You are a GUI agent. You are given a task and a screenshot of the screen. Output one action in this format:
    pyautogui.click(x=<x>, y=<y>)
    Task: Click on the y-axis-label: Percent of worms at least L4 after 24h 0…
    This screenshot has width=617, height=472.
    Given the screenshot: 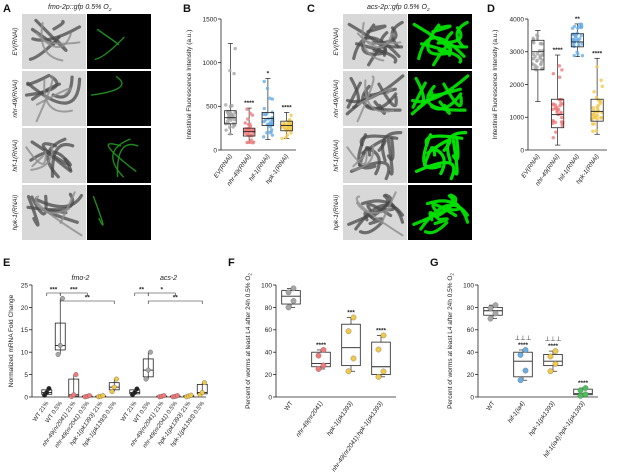 What is the action you would take?
    pyautogui.click(x=451, y=341)
    